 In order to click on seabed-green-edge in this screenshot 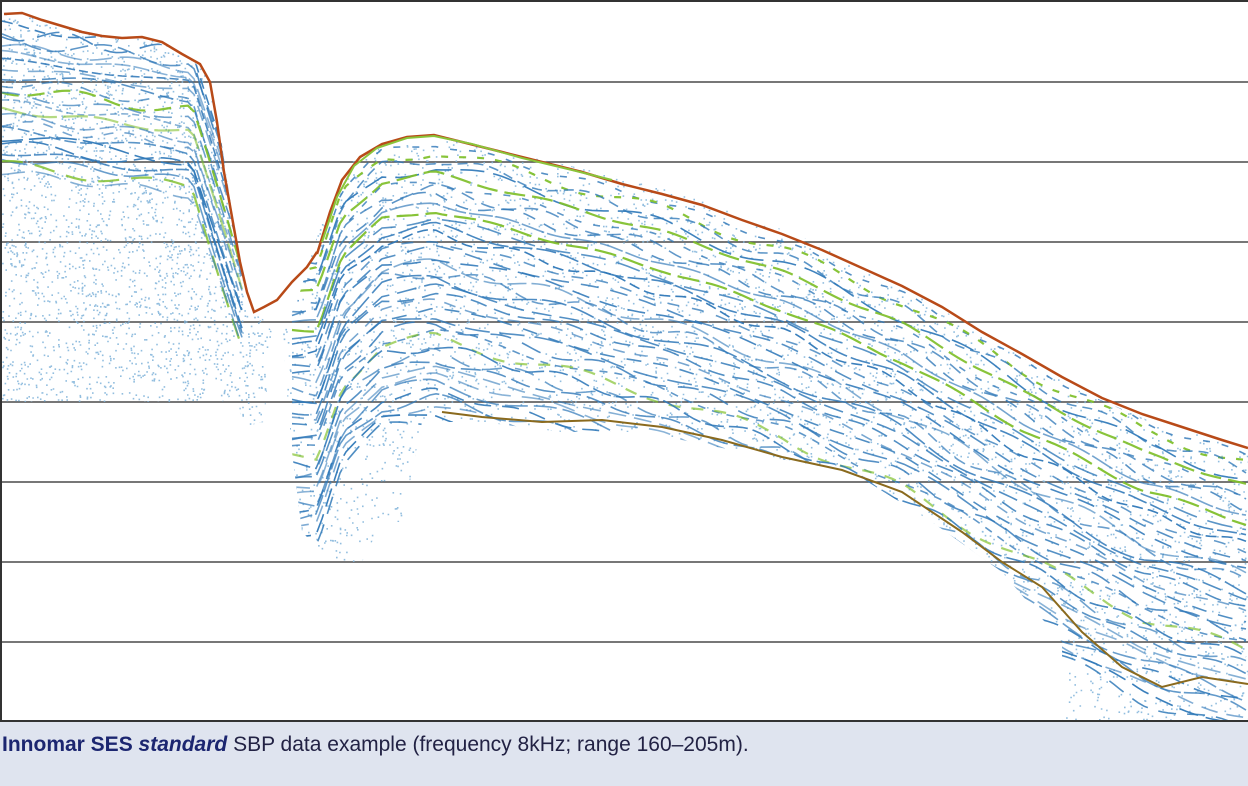, I will do `click(467, 188)`.